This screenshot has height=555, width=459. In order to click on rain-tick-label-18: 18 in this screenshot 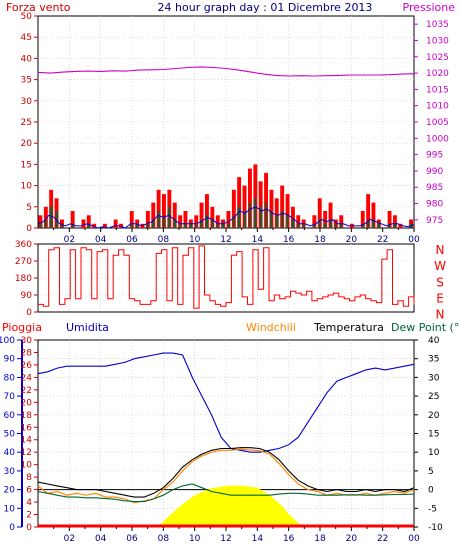, I will do `click(27, 416)`.